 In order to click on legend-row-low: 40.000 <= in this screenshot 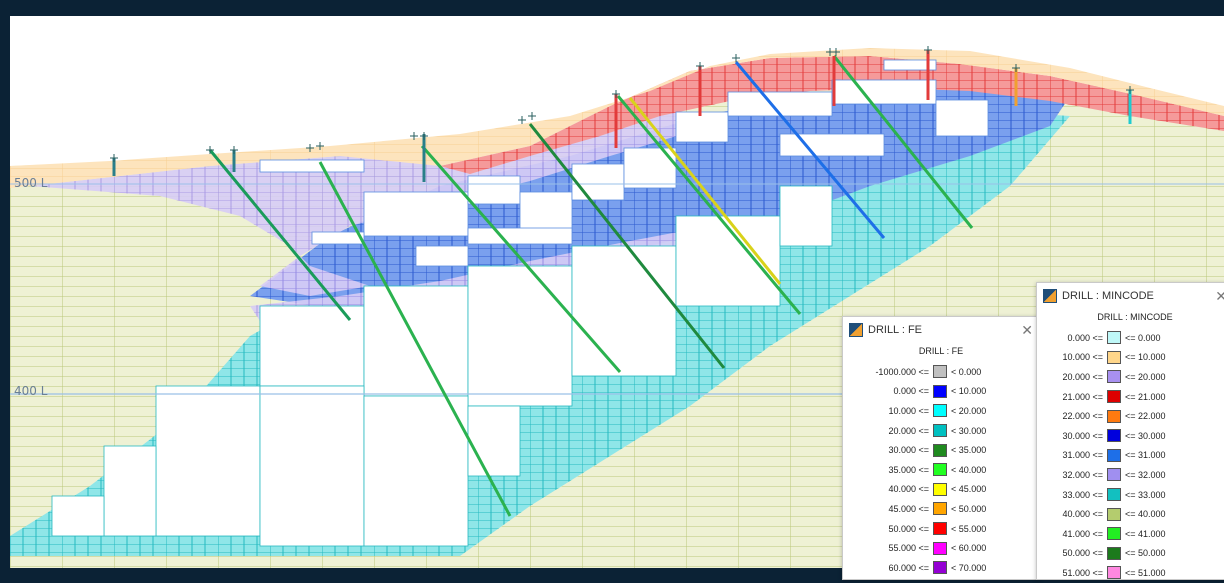, I will do `click(1082, 514)`.